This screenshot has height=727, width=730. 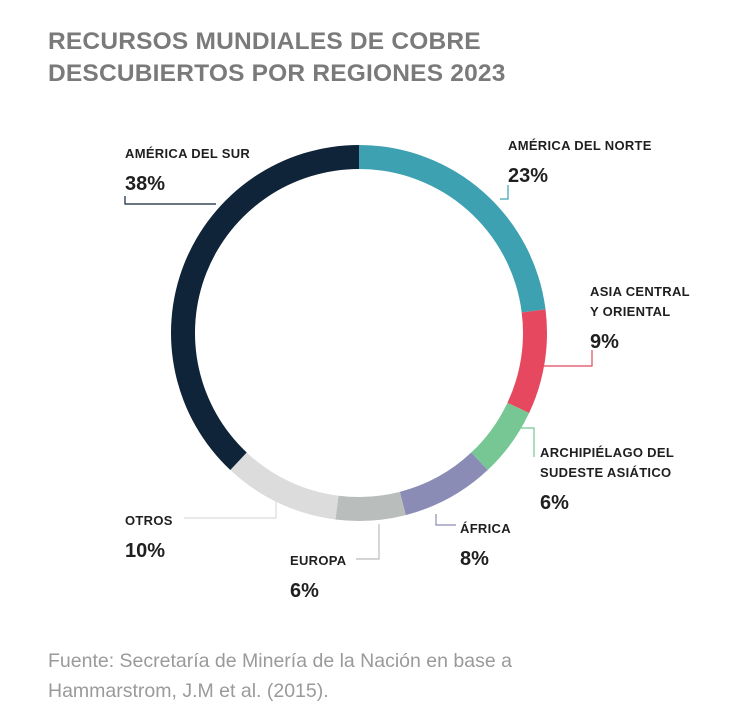 I want to click on leader-line-archipielago-del-sudeste-asiatico, so click(x=528, y=442).